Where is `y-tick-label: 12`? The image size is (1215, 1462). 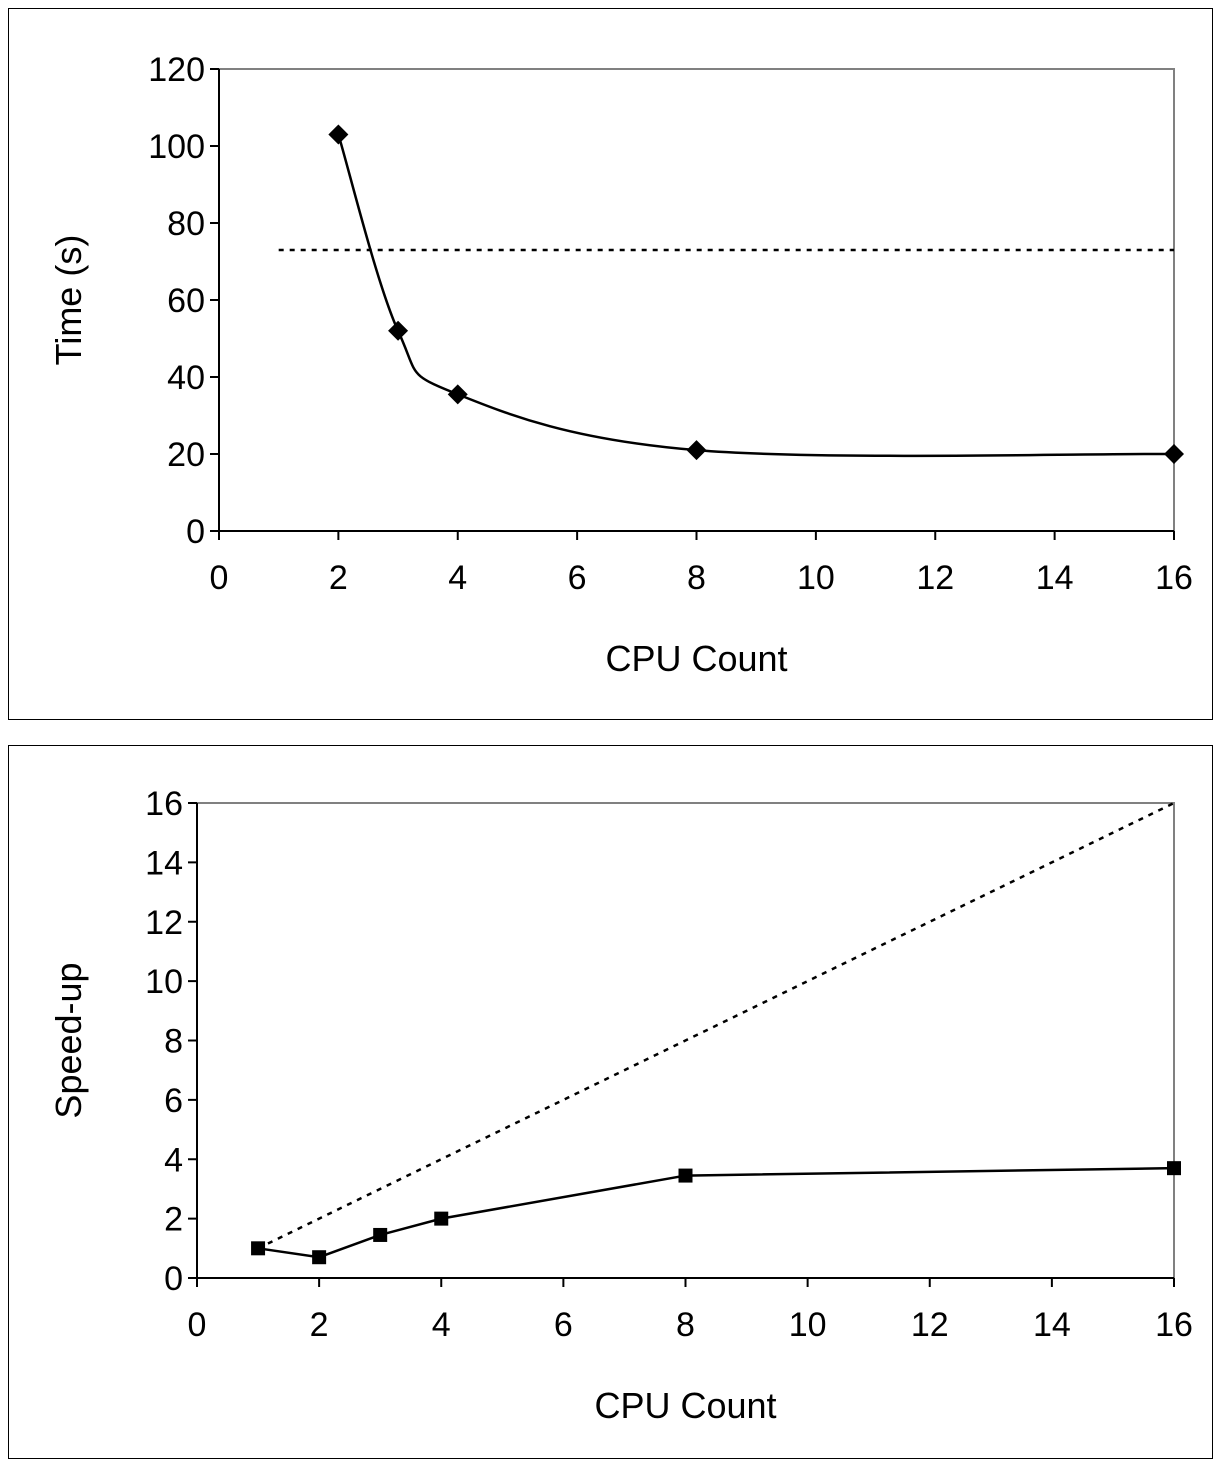
y-tick-label: 12 is located at coordinates (164, 923).